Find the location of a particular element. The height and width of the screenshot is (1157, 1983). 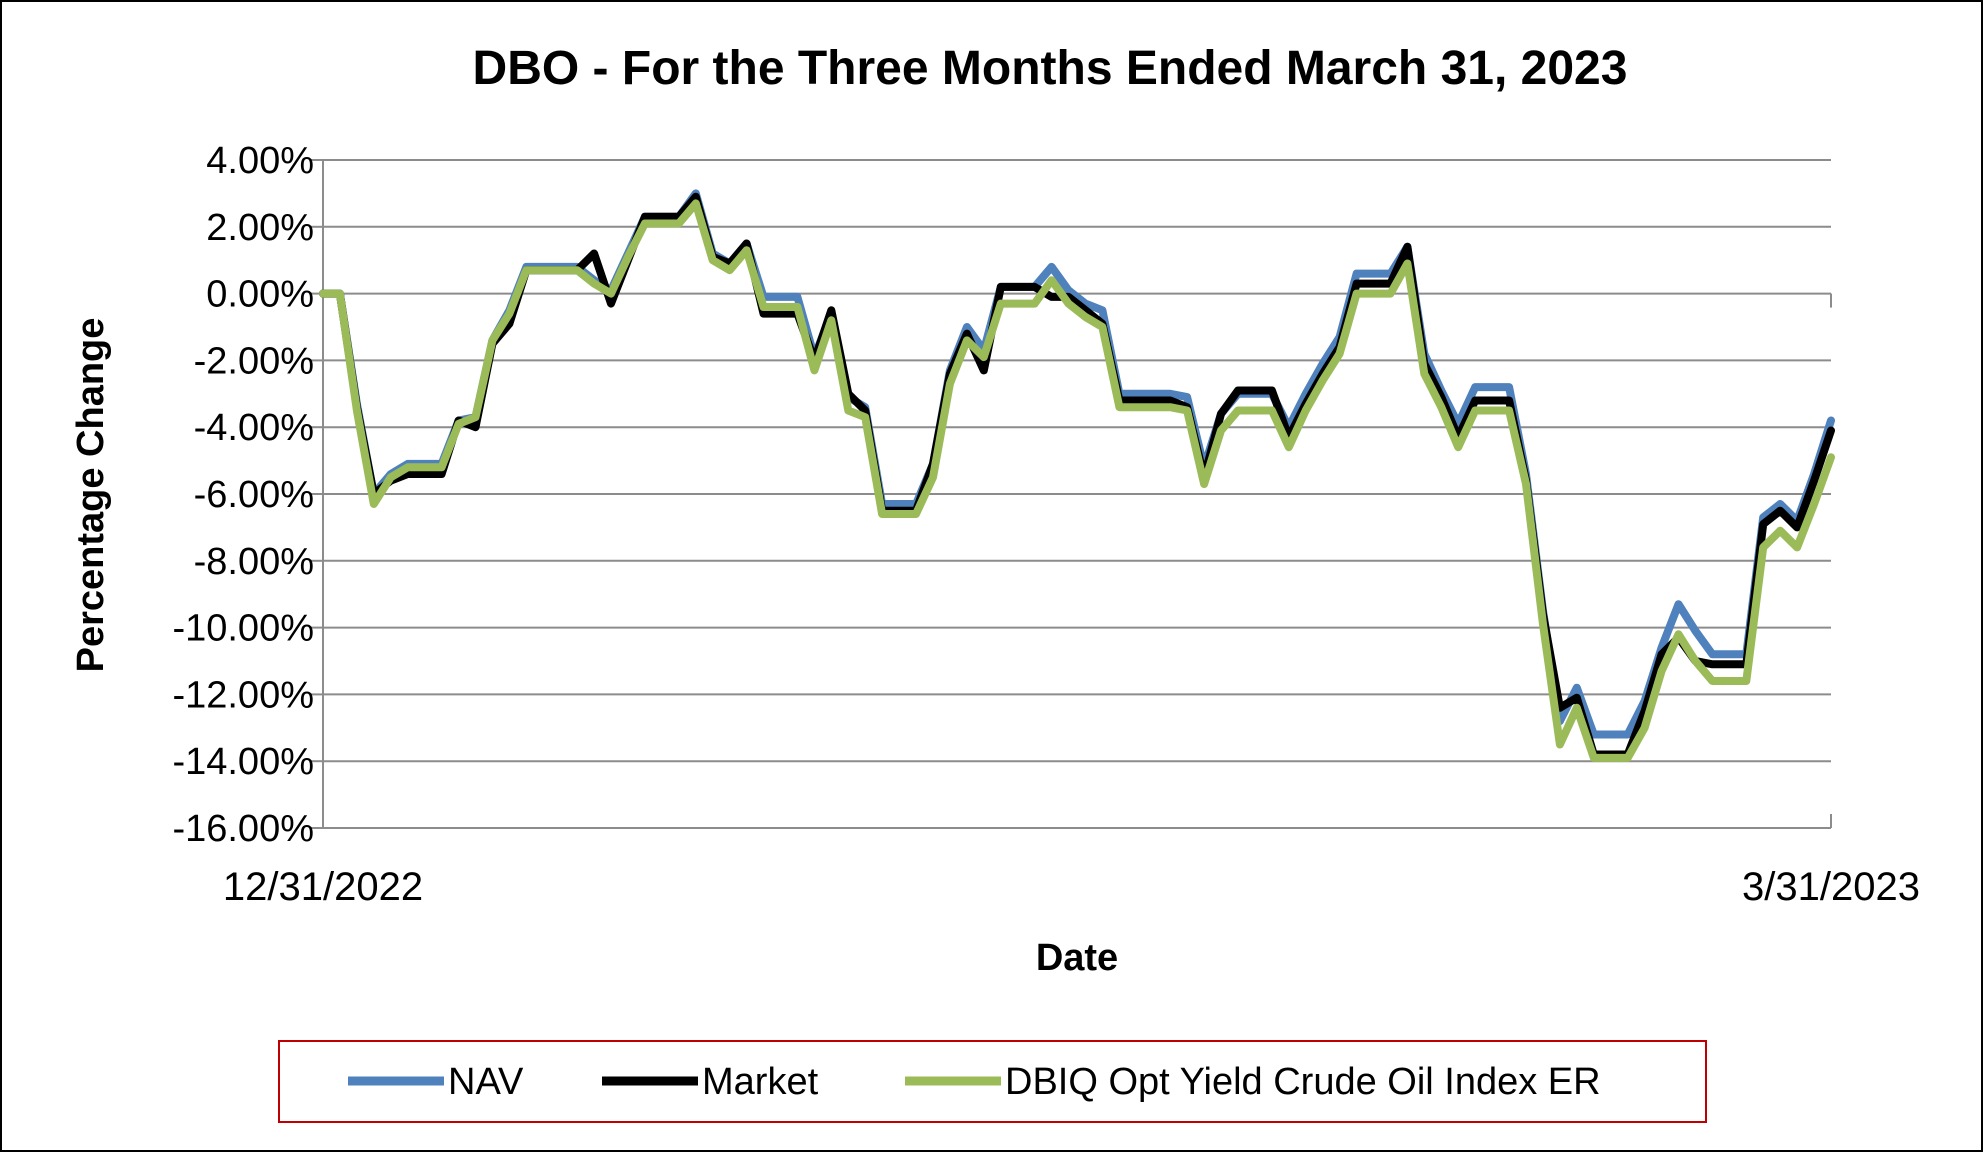

y-axis-label: Percentage Change is located at coordinates (91, 495).